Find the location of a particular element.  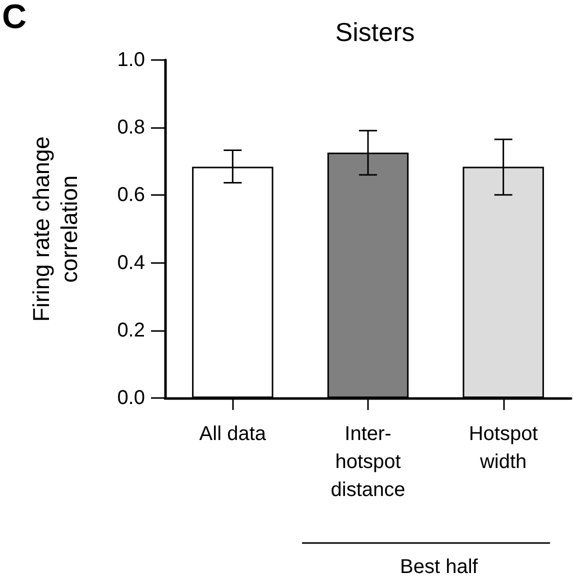

y-tick-label: 0.4 is located at coordinates (131, 263).